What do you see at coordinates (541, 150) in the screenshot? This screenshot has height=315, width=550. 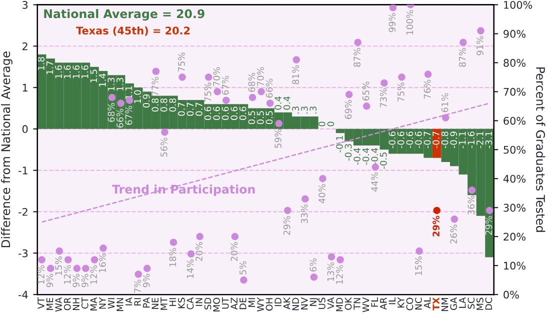 I see `y2-axis-title: Percent of Graduates Tested` at bounding box center [541, 150].